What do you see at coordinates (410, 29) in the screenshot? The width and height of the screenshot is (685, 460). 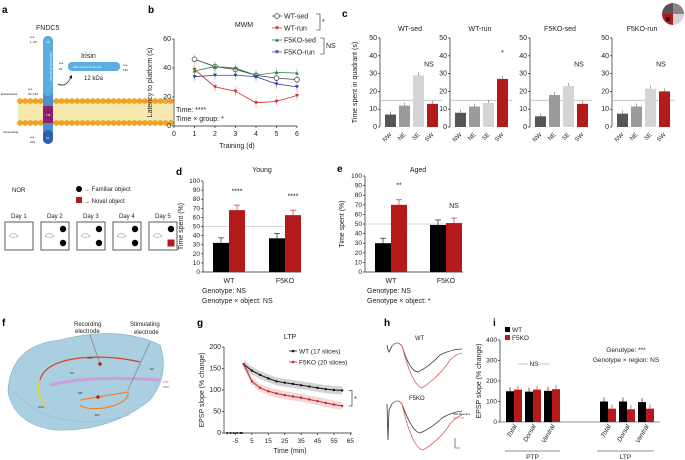 I see `c-WT-sed-title: WT-sed` at bounding box center [410, 29].